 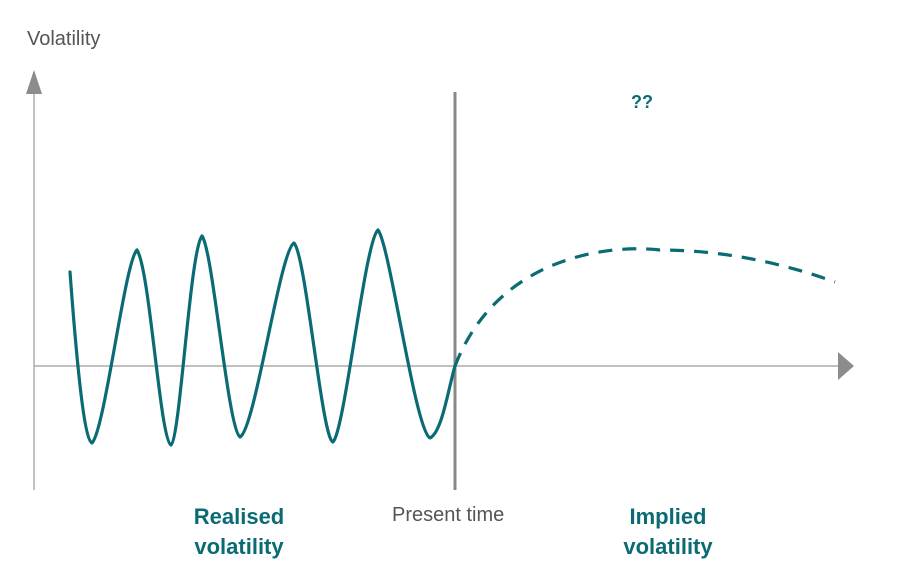 I want to click on implied-unknown-annotation: ??, so click(x=642, y=102).